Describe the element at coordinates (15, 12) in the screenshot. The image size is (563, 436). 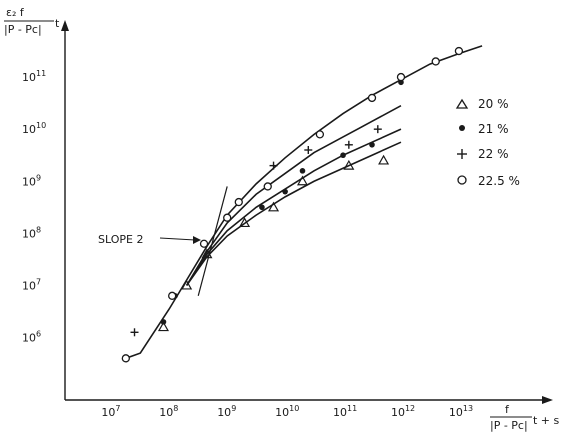
I see `y-axis-label-top: ε₂ f` at that location.